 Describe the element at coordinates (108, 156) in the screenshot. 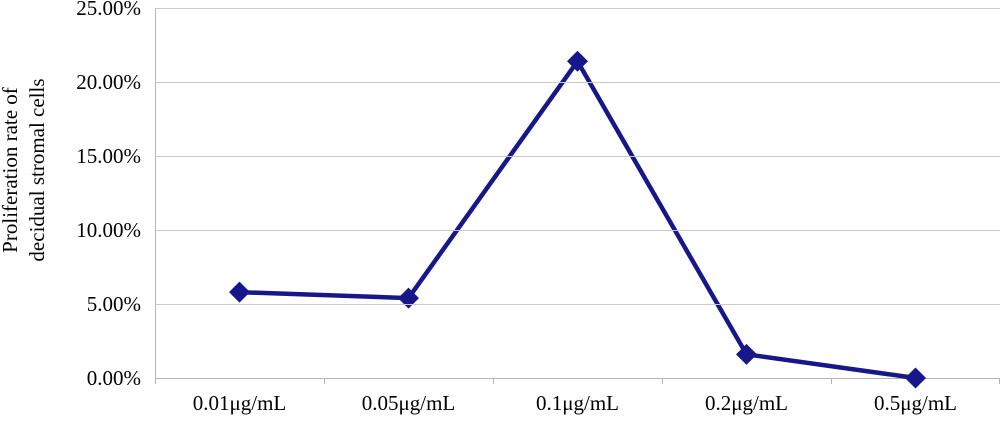

I see `y-axis-tick-label: 15.00%` at that location.